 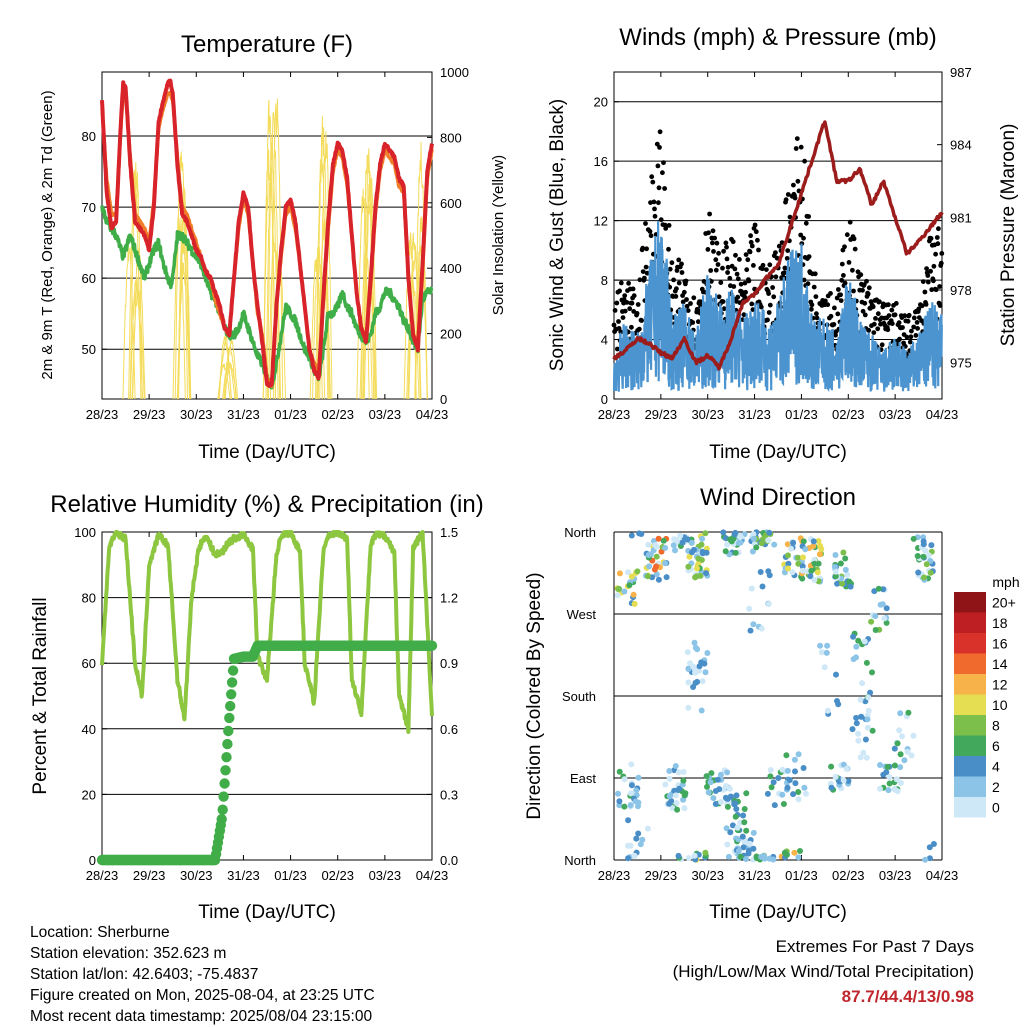 What do you see at coordinates (451, 137) in the screenshot?
I see `y-tick-label-right: 800` at bounding box center [451, 137].